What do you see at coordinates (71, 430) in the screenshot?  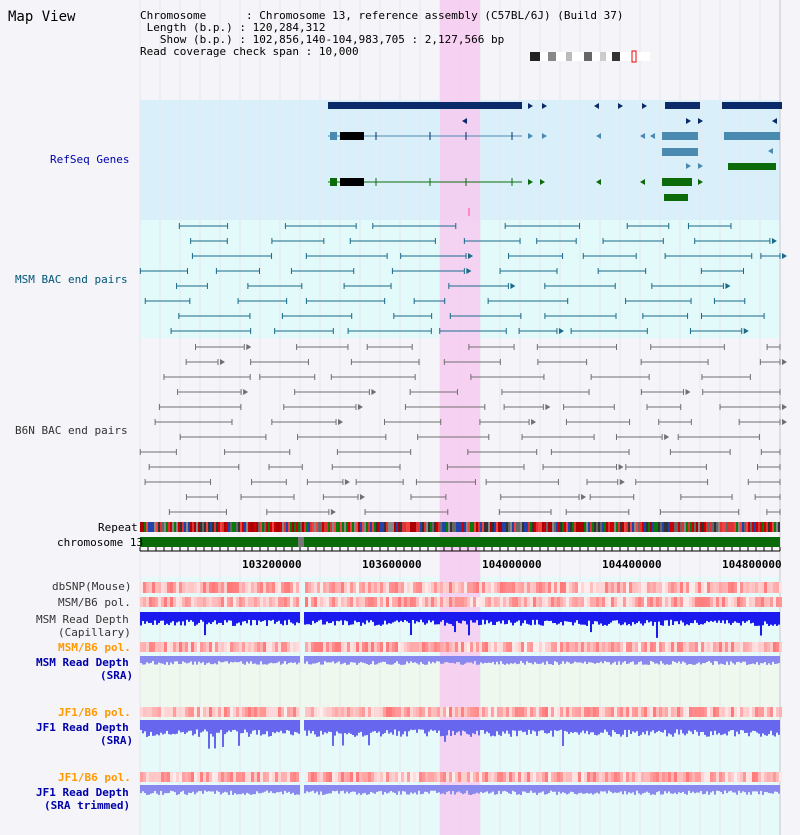 I see `b6n-bac-label: B6N BAC end pairs` at bounding box center [71, 430].